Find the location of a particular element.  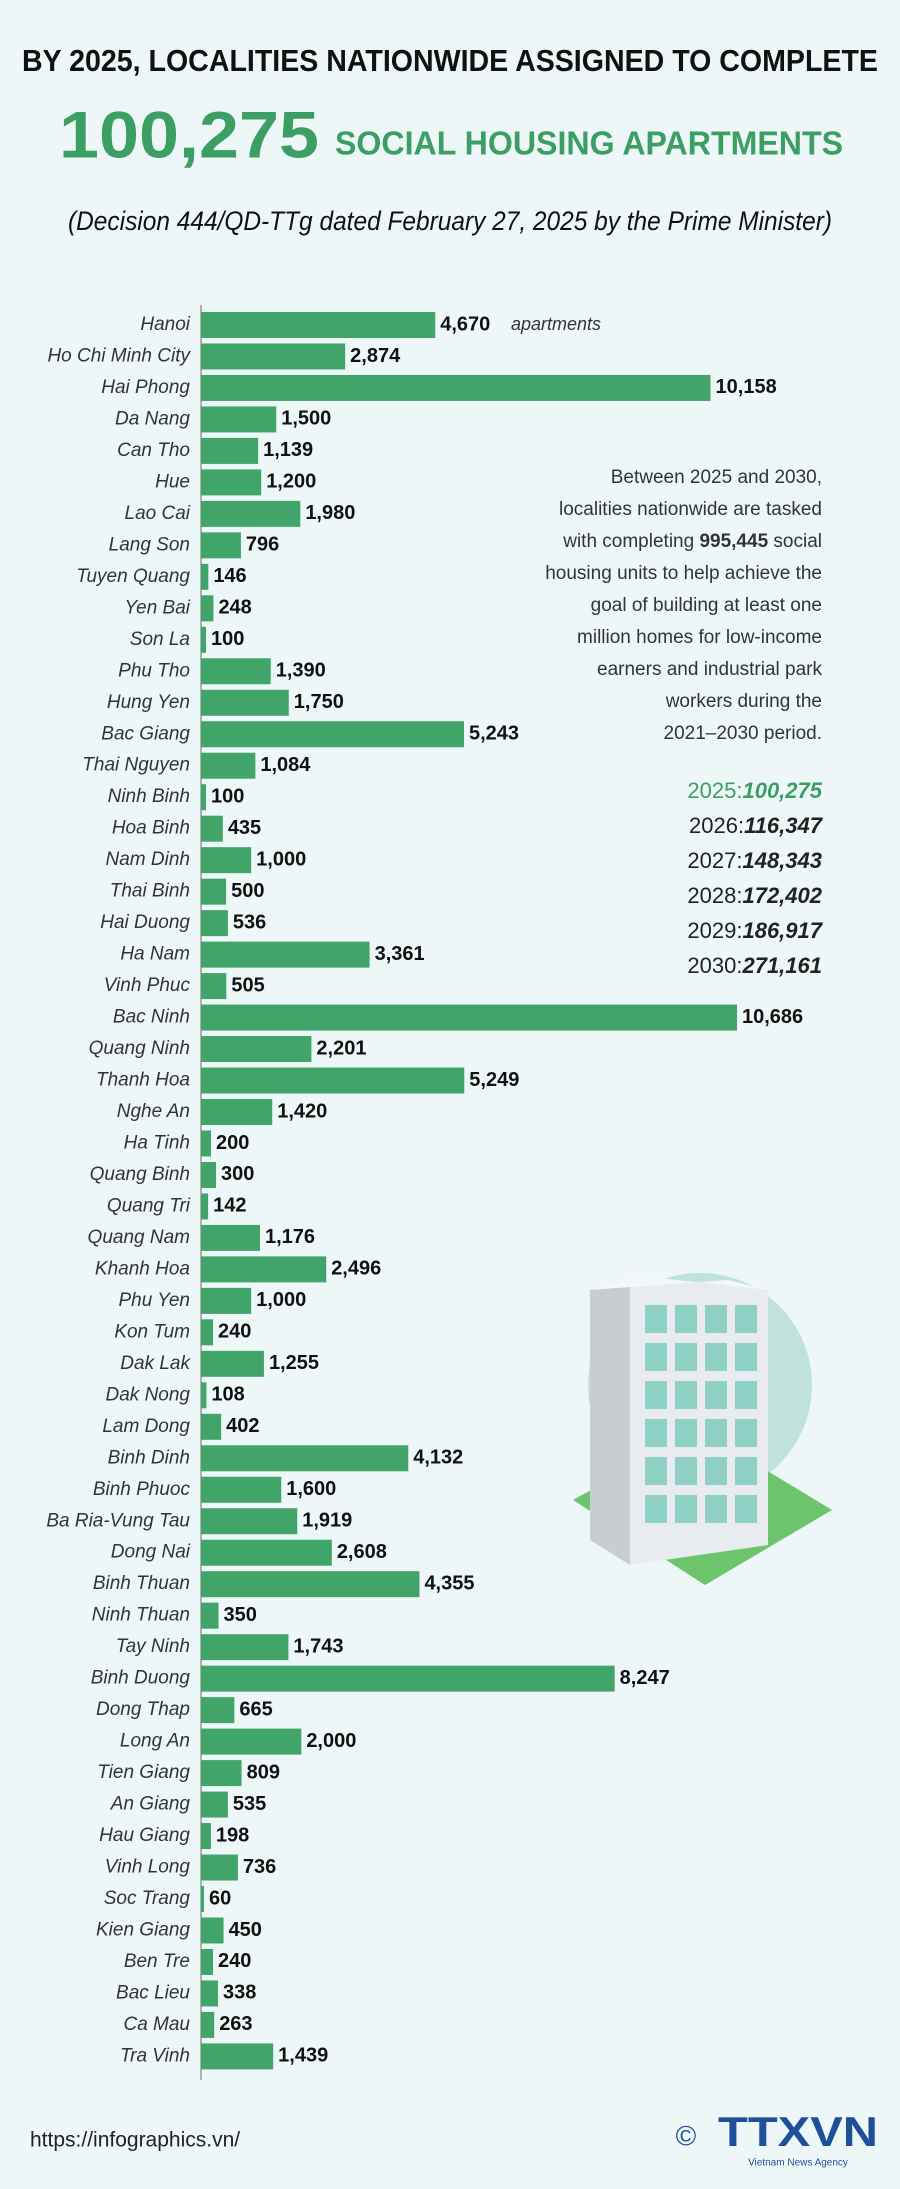

category-label: Thai Binh is located at coordinates (150, 891).